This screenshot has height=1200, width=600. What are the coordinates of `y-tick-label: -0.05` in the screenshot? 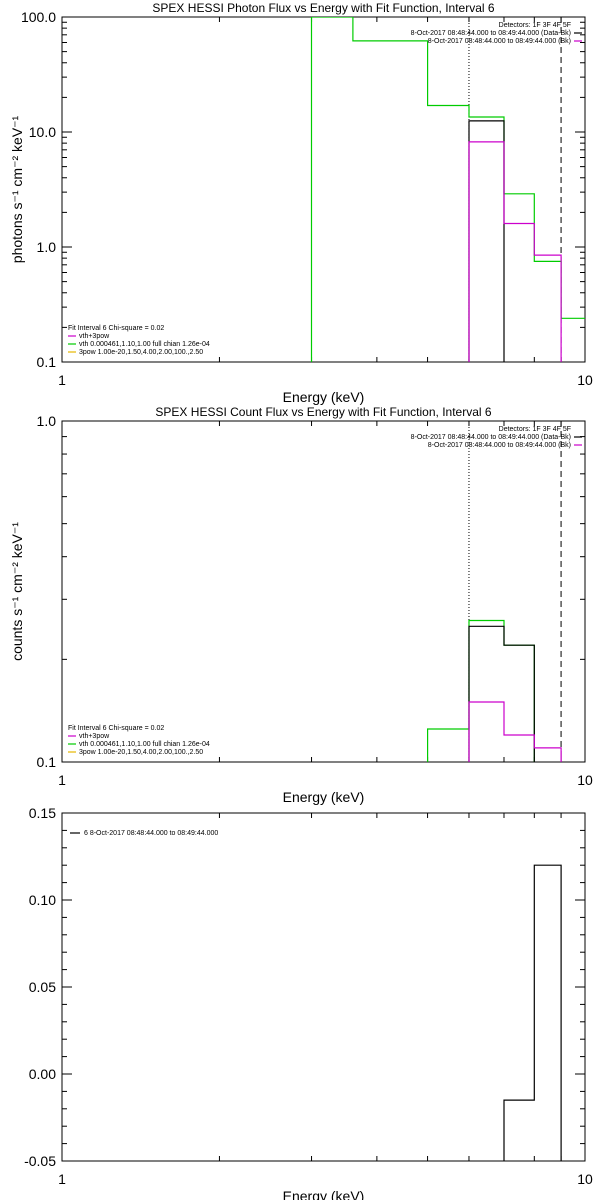 It's located at (40, 1161).